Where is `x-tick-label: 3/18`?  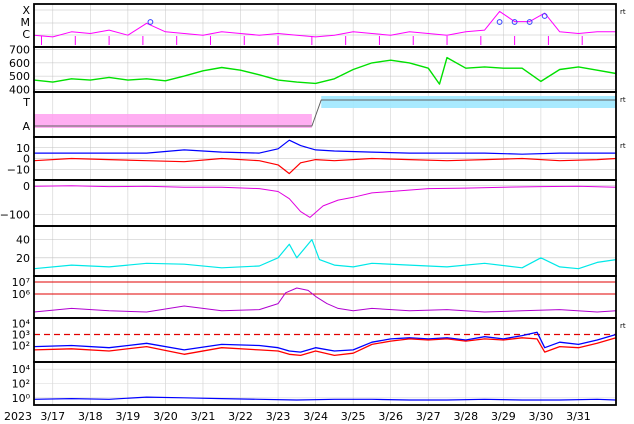 x-tick-label: 3/18 is located at coordinates (90, 416).